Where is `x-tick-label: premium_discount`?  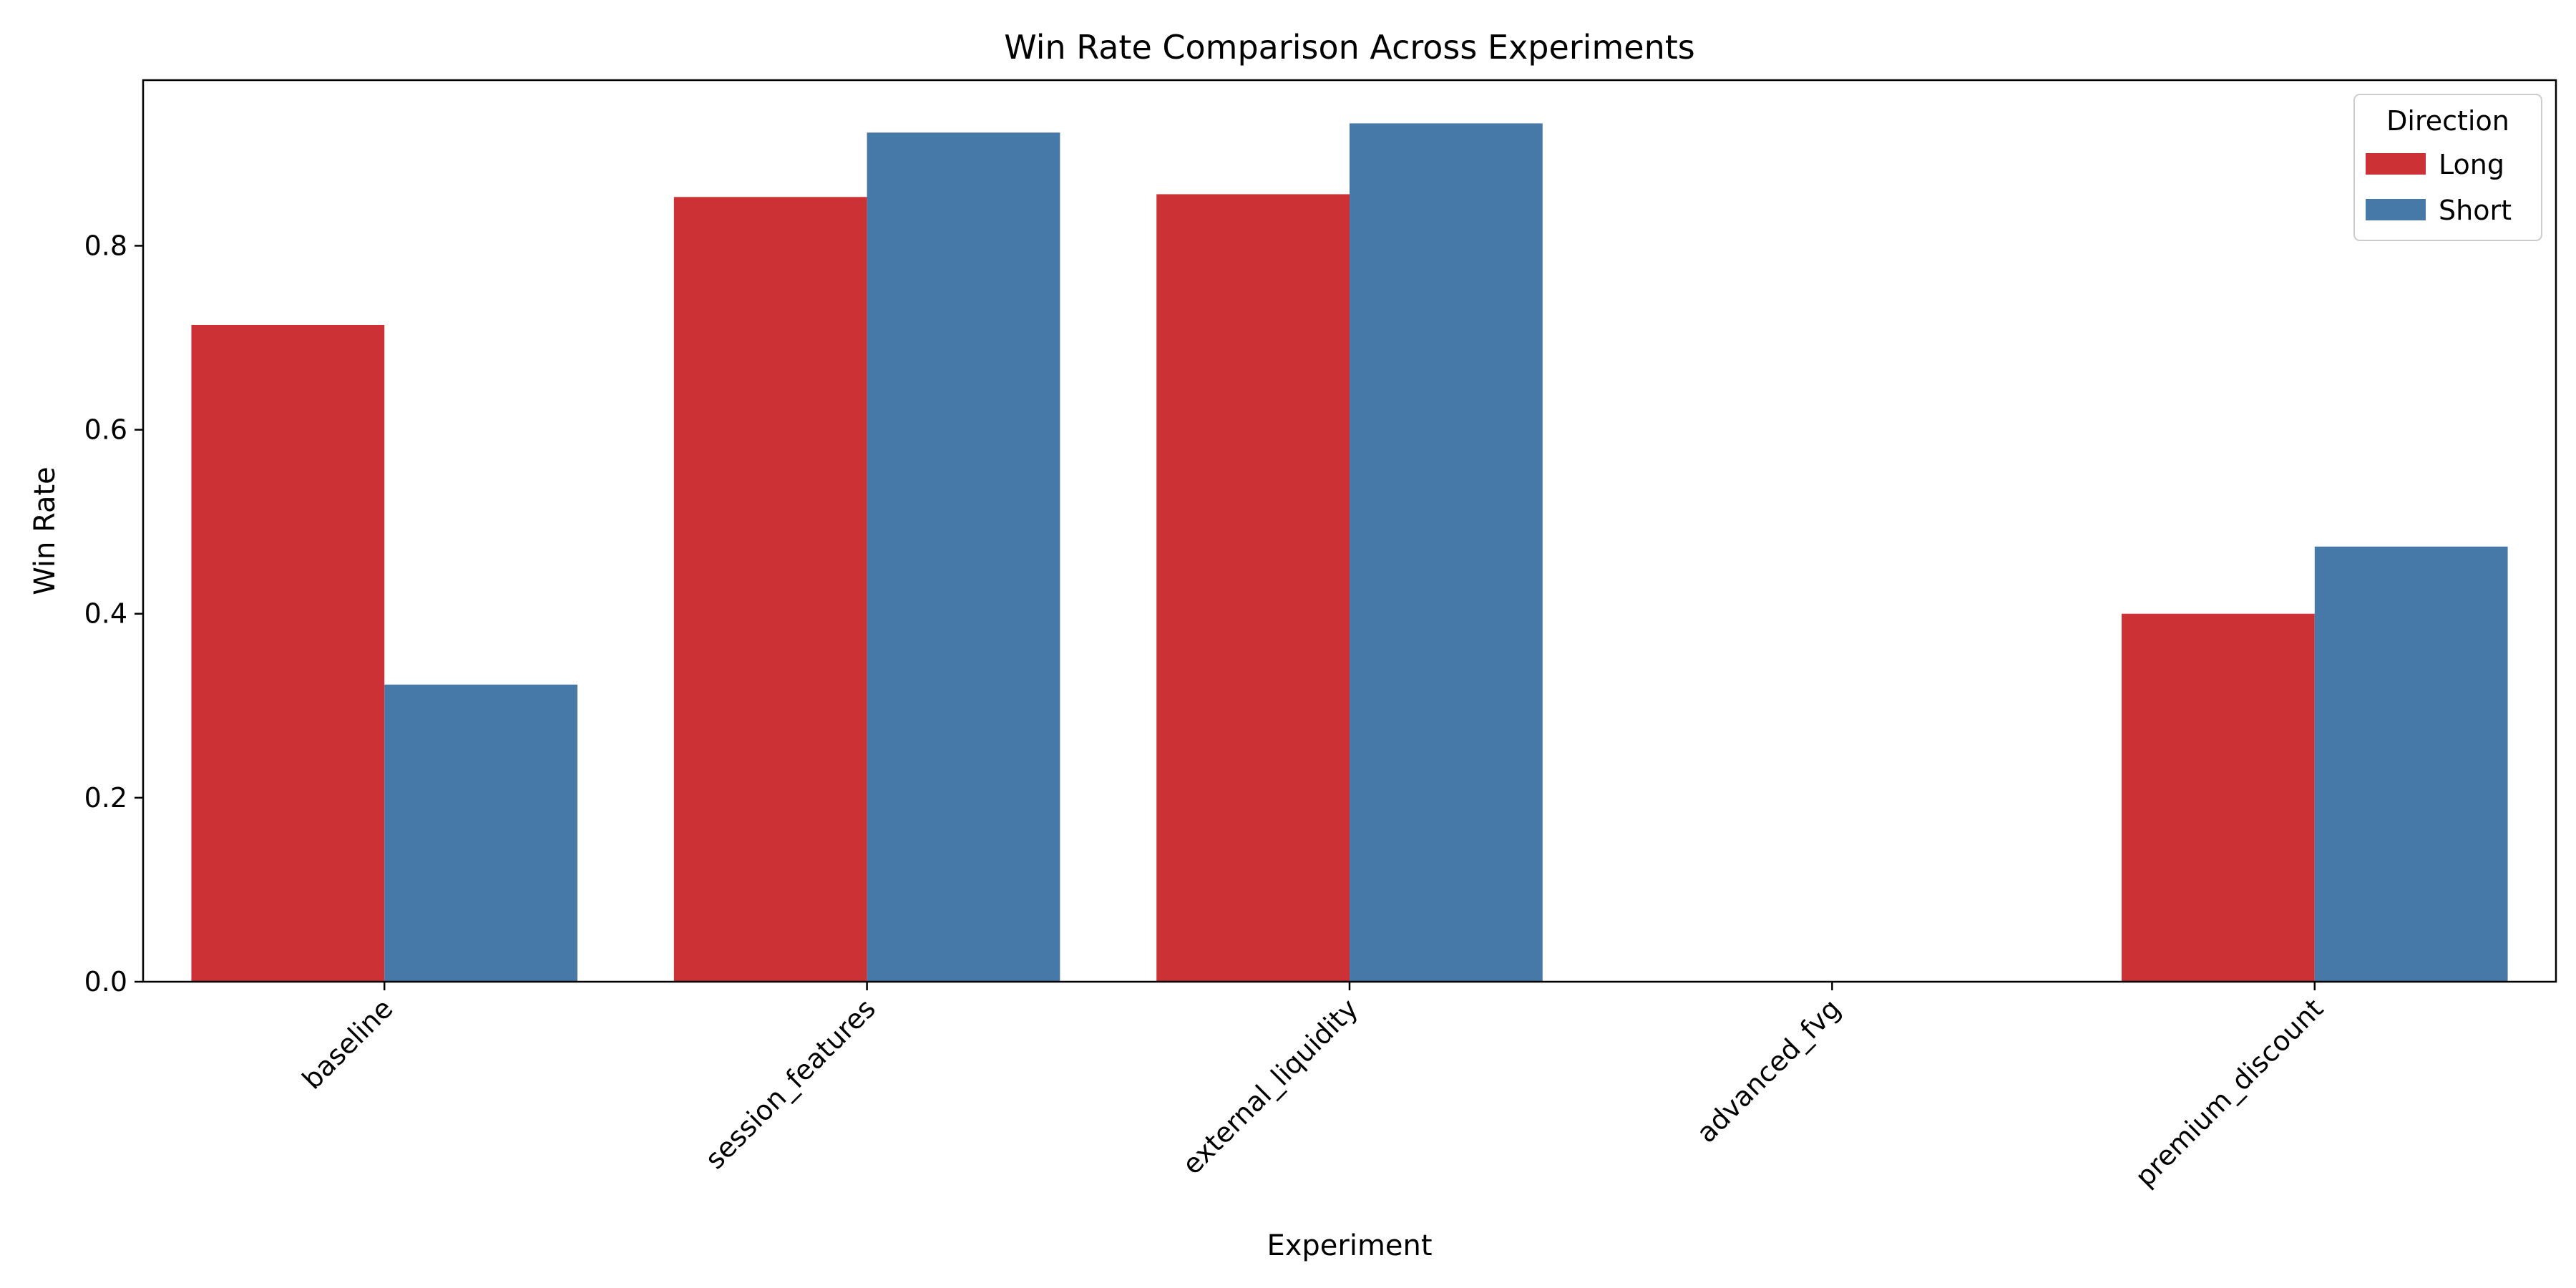 x-tick-label: premium_discount is located at coordinates (2229, 1092).